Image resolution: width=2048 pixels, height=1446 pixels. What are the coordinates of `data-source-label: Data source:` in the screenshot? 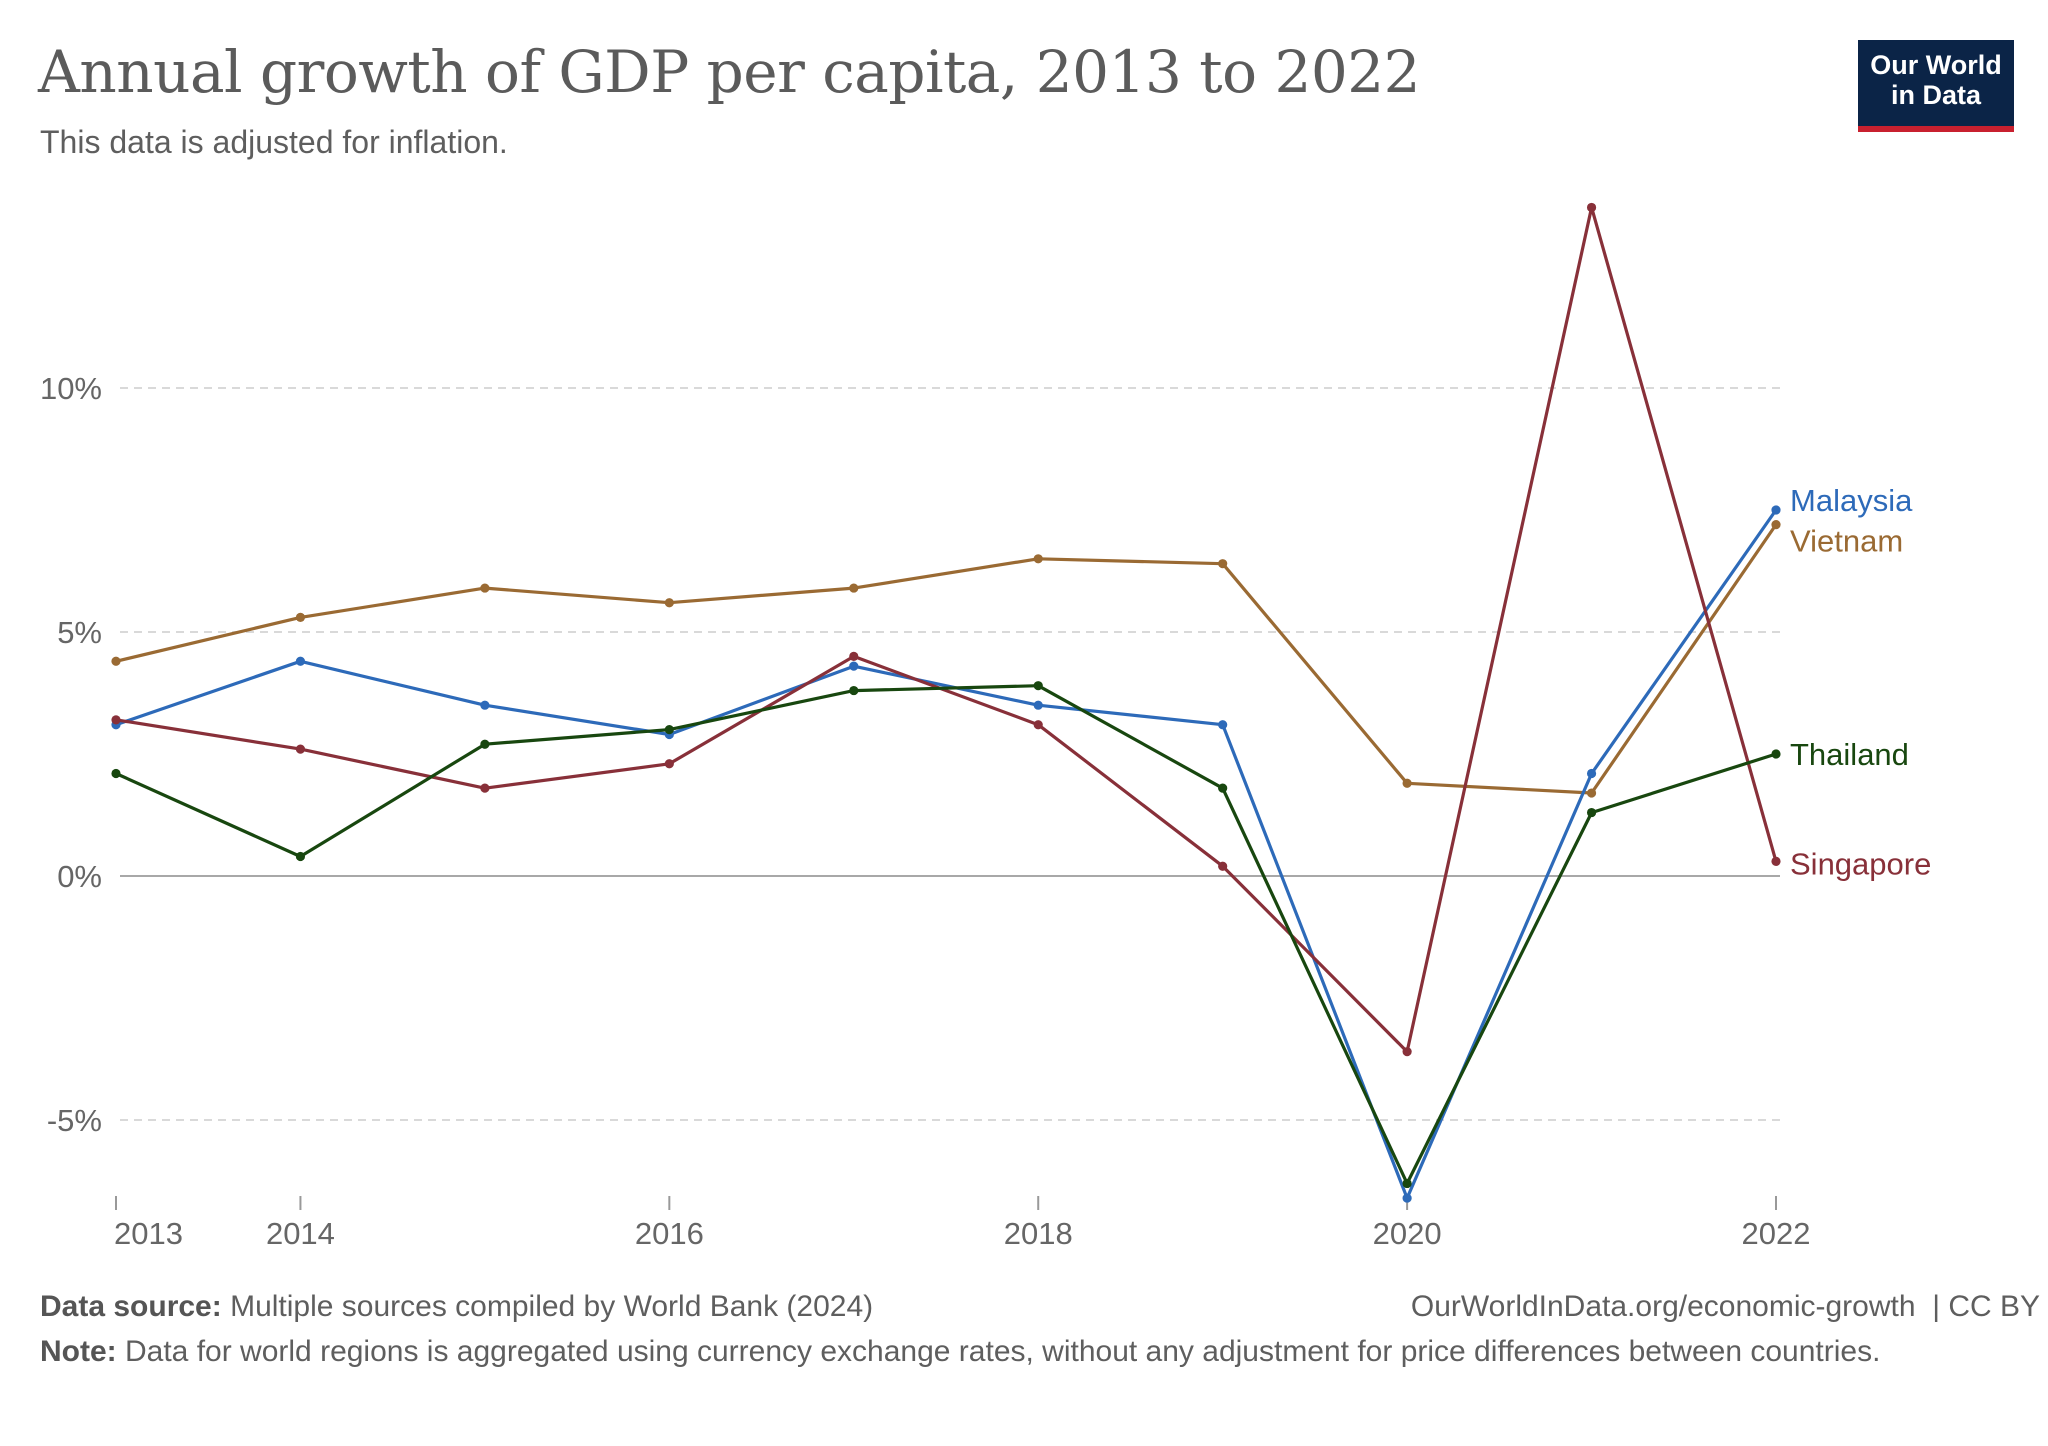 It's located at (131, 1306).